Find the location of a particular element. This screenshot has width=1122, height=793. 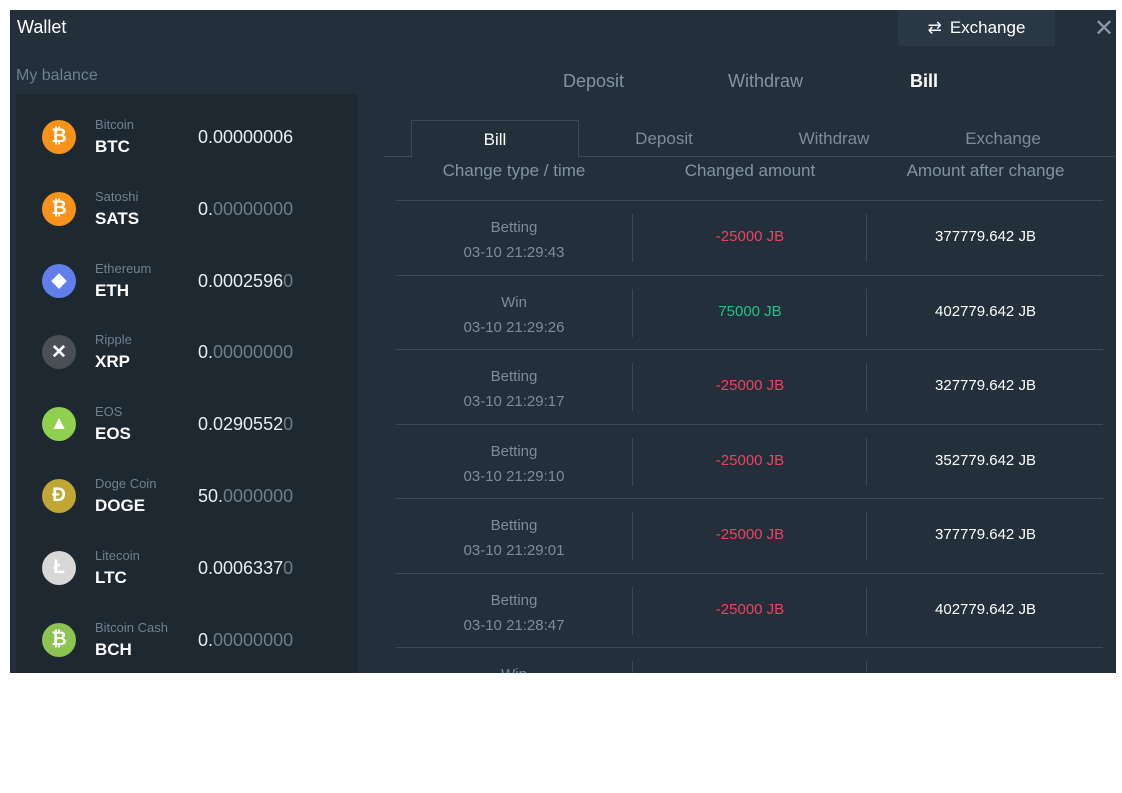

coin-row-eos: ▲ EOS EOS 0.02905520 is located at coordinates (187, 450).